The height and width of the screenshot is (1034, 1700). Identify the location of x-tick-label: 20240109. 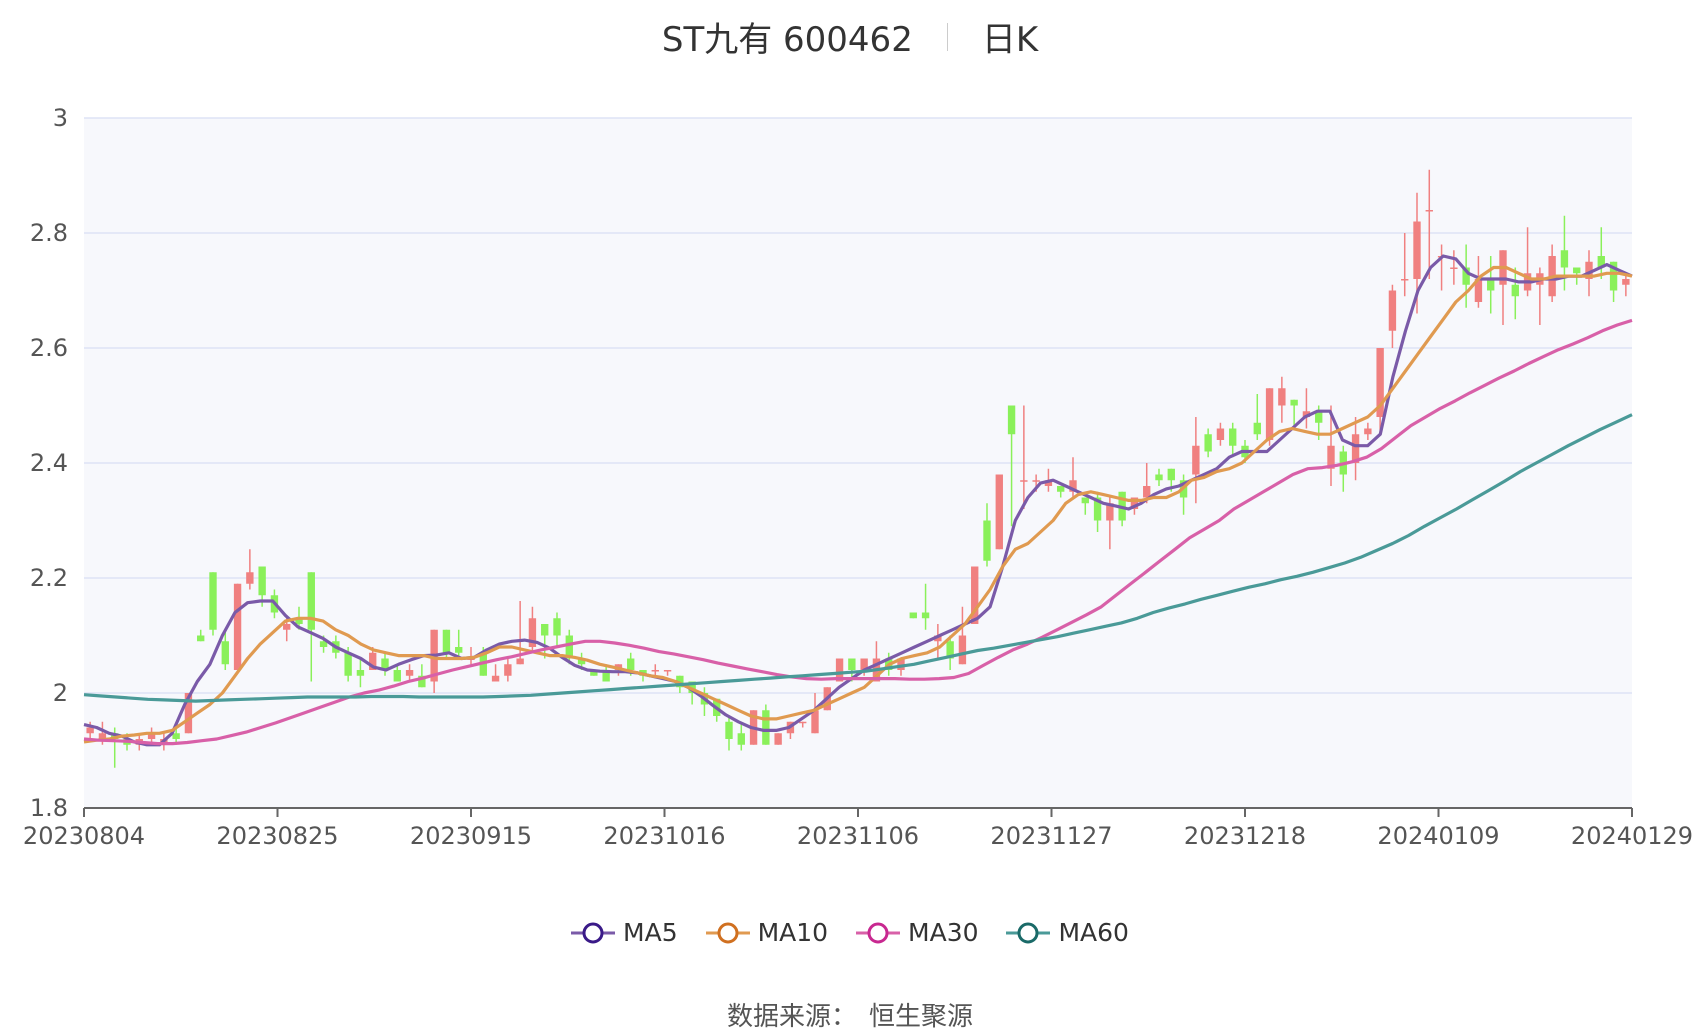
(1438, 836).